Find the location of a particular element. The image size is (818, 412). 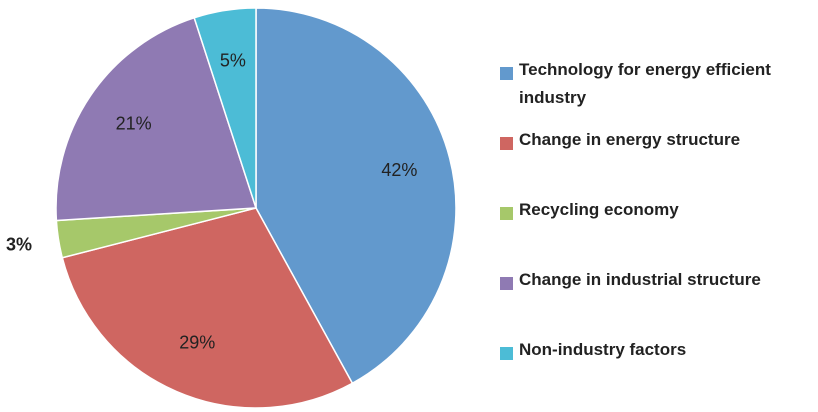

legend-label: Technology for energy efficient industry is located at coordinates (645, 83).